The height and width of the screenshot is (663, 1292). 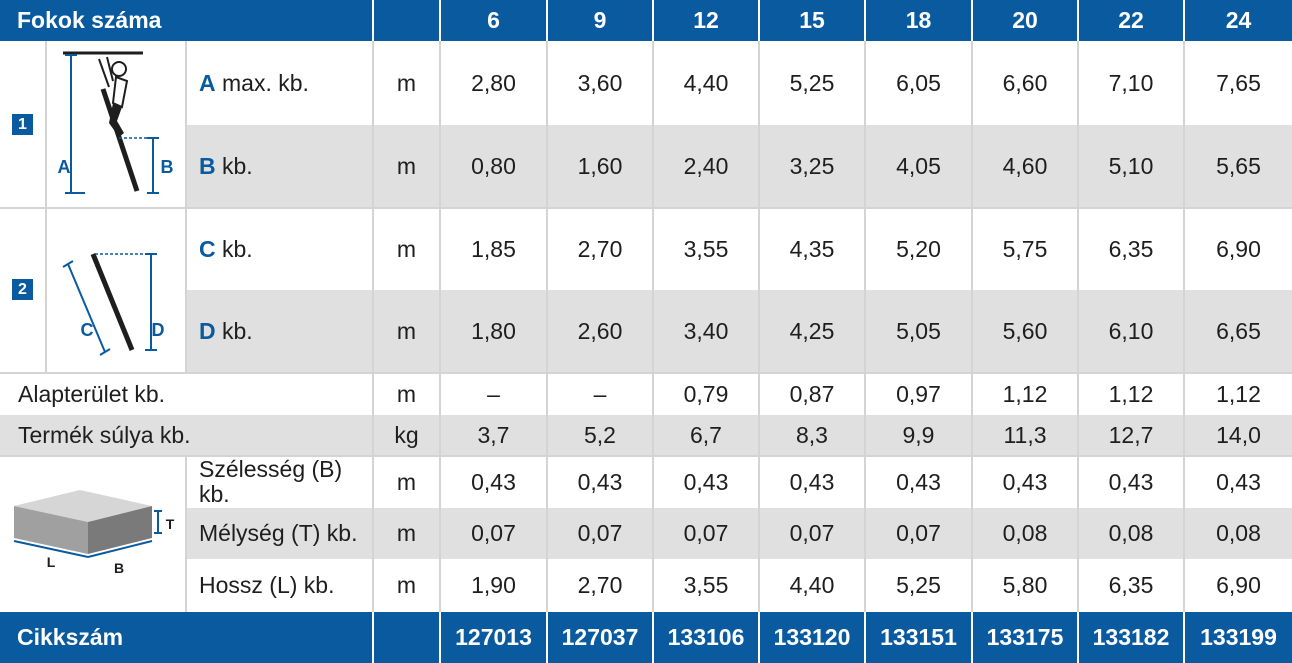 What do you see at coordinates (493, 249) in the screenshot?
I see `value-cell: 1,85` at bounding box center [493, 249].